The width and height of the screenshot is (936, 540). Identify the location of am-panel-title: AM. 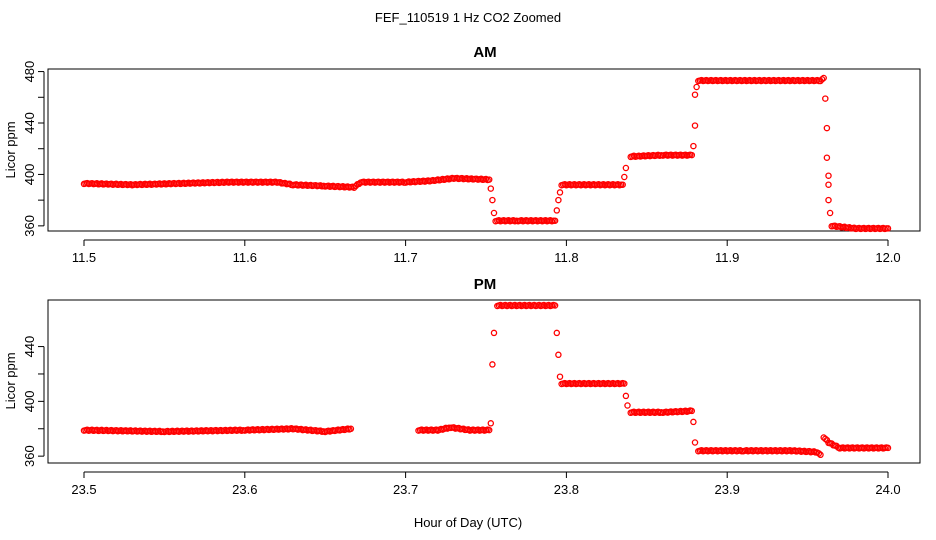
(484, 52).